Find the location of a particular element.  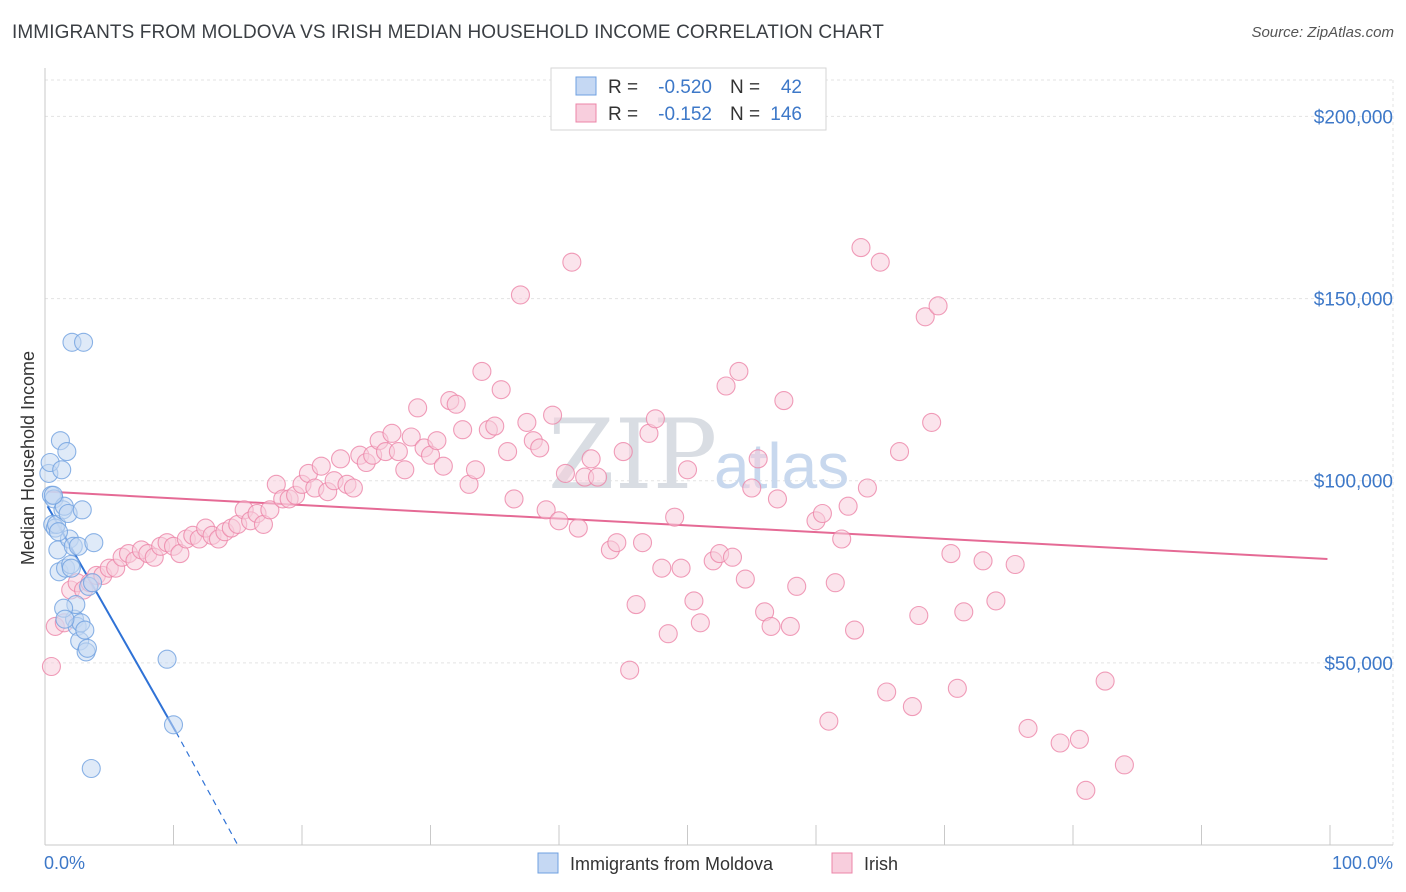

legend-n-value-irish: 146 is located at coordinates (786, 114).